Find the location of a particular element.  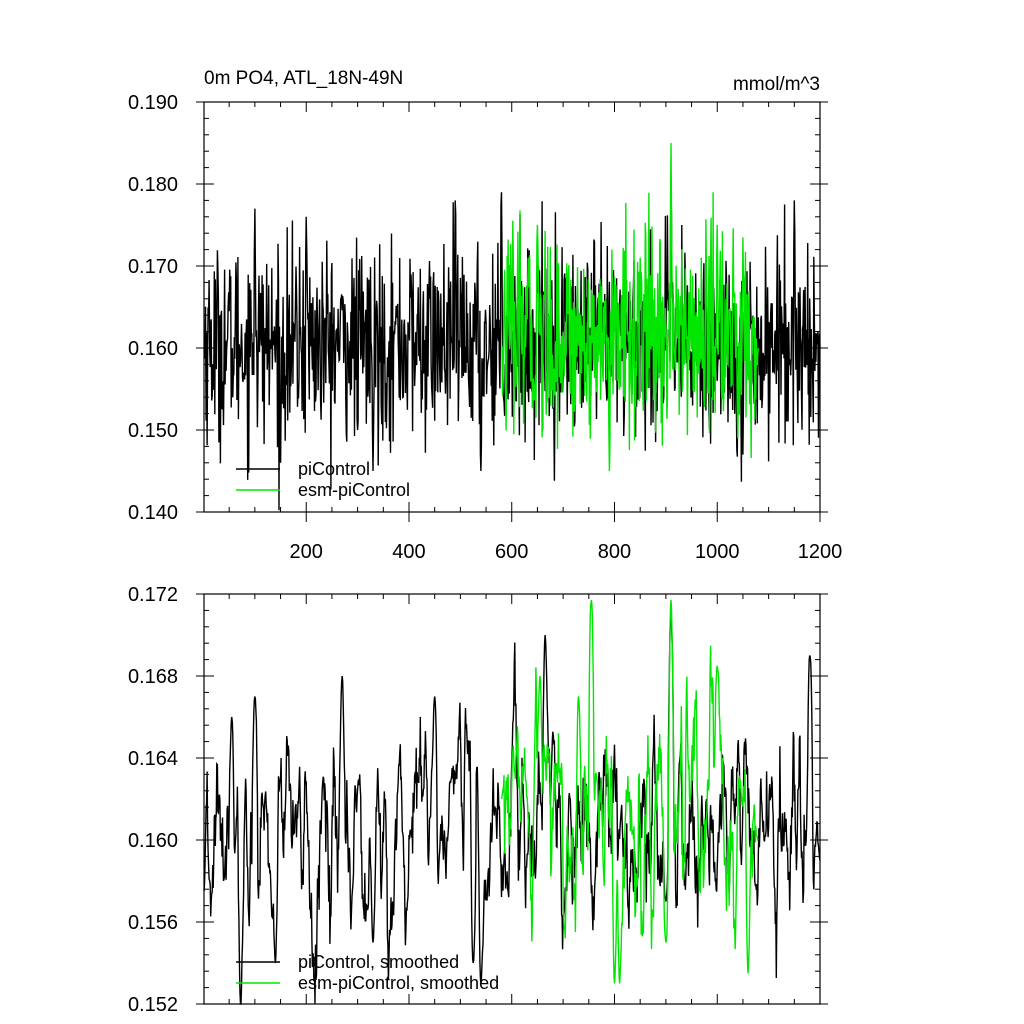

y-tick-label: 0.172 is located at coordinates (153, 595).